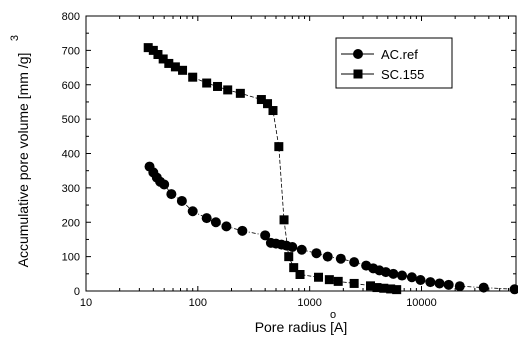  Describe the element at coordinates (421, 303) in the screenshot. I see `x-tick-label: 10000` at that location.